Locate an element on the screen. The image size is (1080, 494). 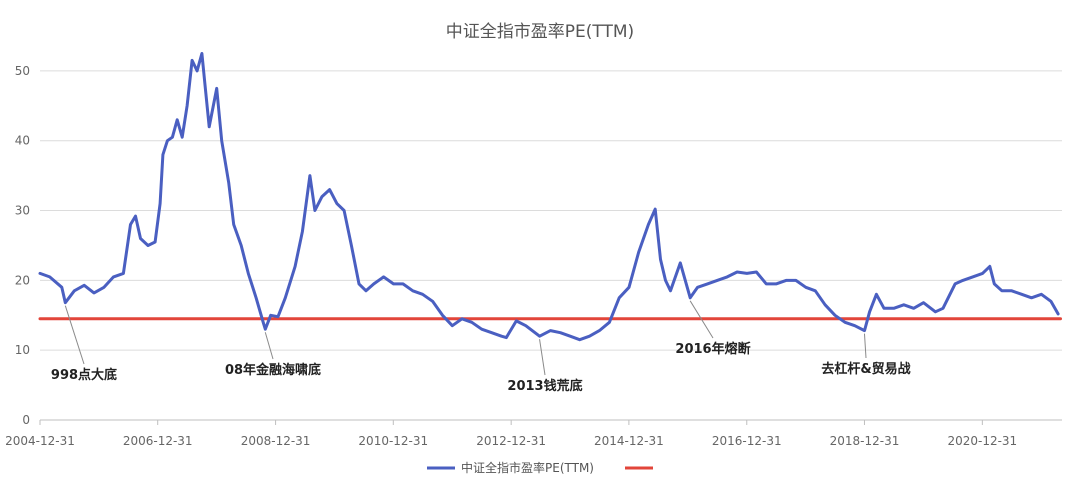
y-tick-label: 50 is located at coordinates (22, 71).